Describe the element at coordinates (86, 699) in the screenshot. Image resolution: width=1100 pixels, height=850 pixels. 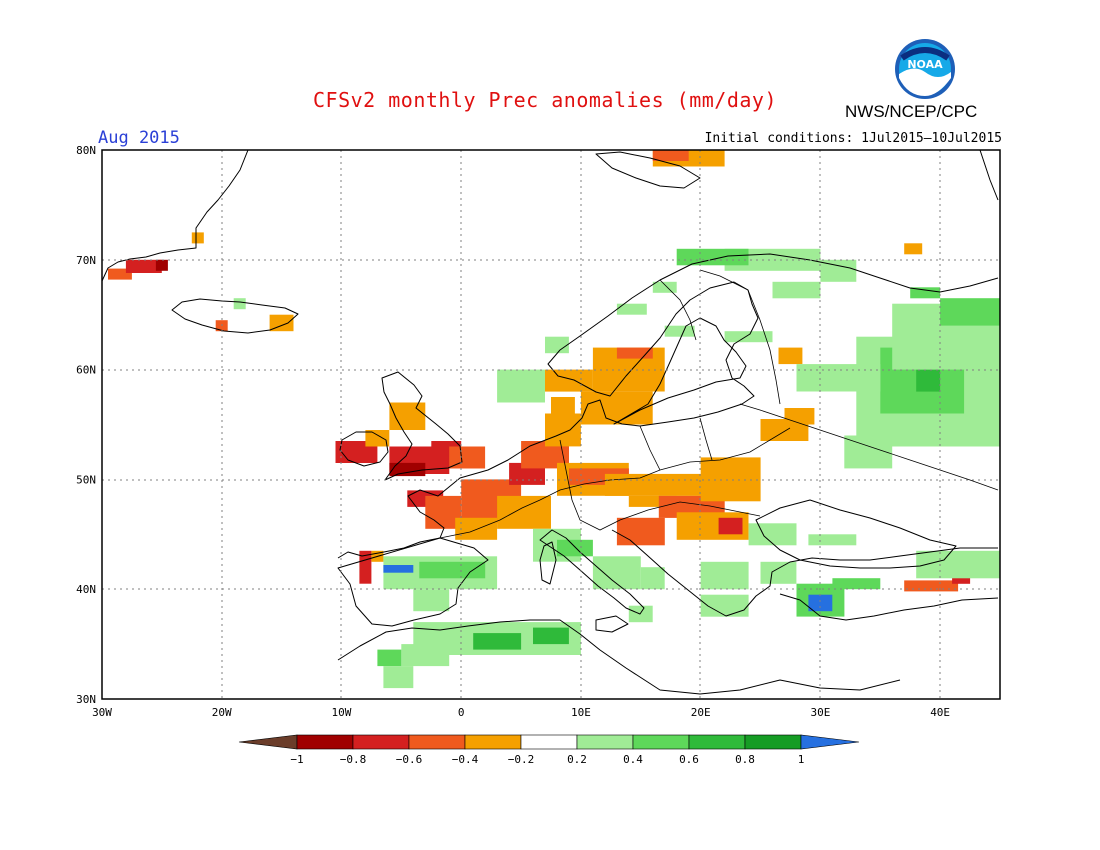
I see `lat-tick-label-0: 30N` at that location.